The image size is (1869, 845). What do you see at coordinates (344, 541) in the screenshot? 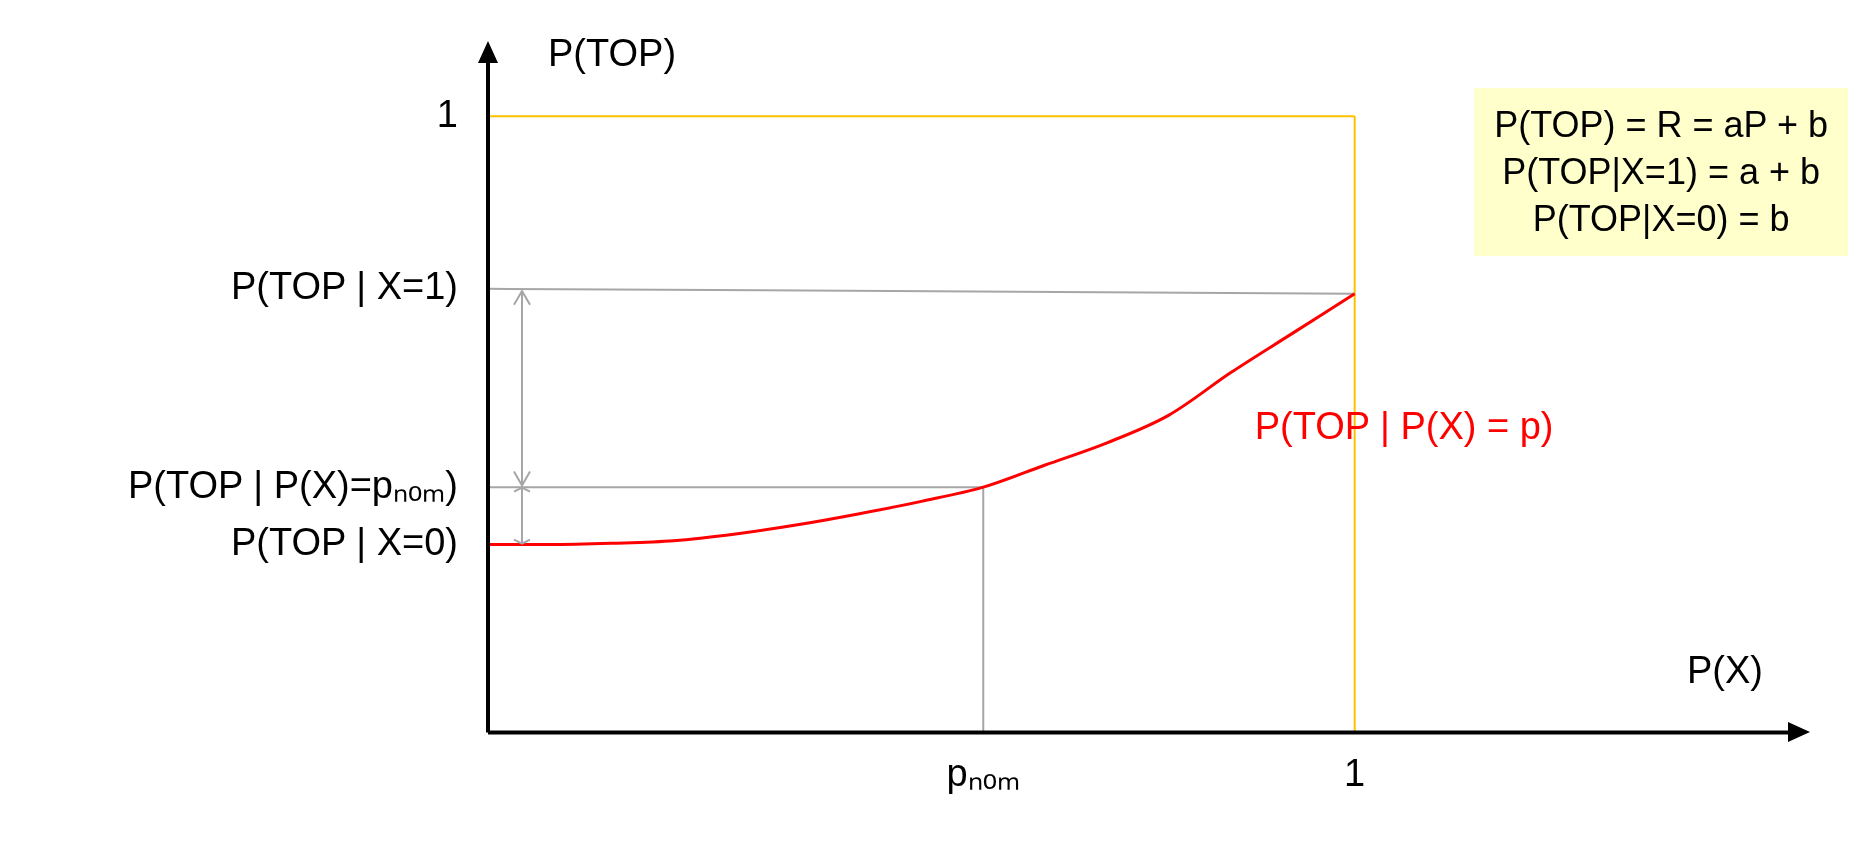
I see `y-tick-label: P(TOP | X=0)` at bounding box center [344, 541].